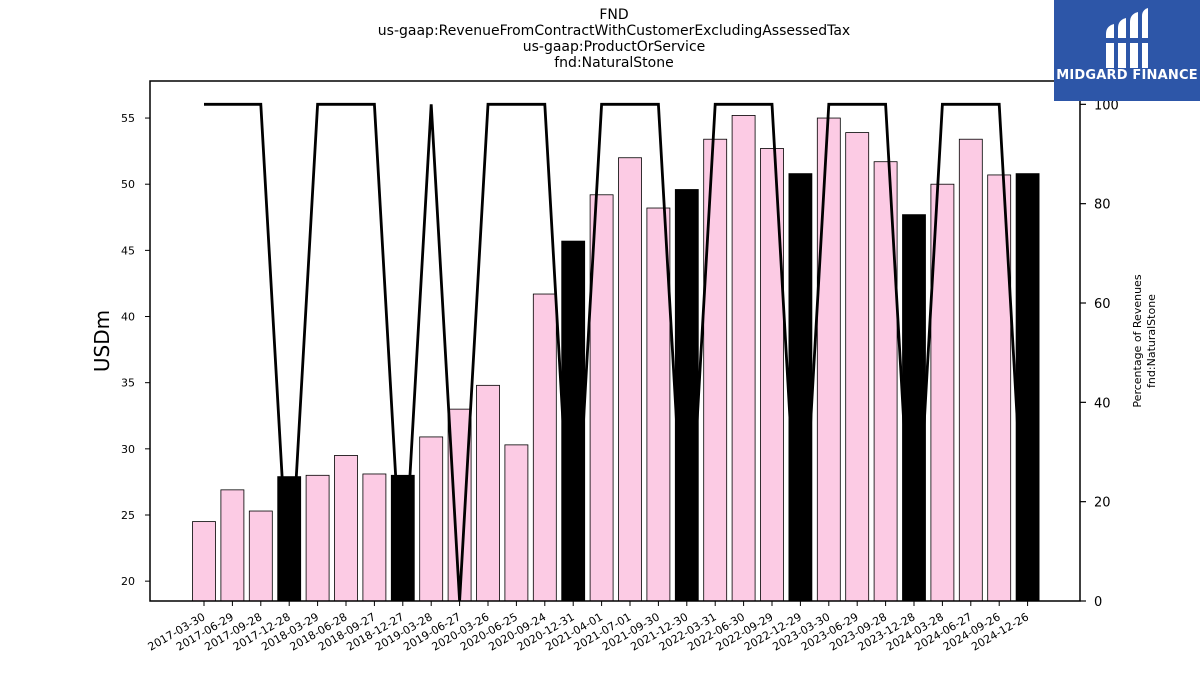 The height and width of the screenshot is (675, 1200). I want to click on y-tick-label-20: 20, so click(128, 581).